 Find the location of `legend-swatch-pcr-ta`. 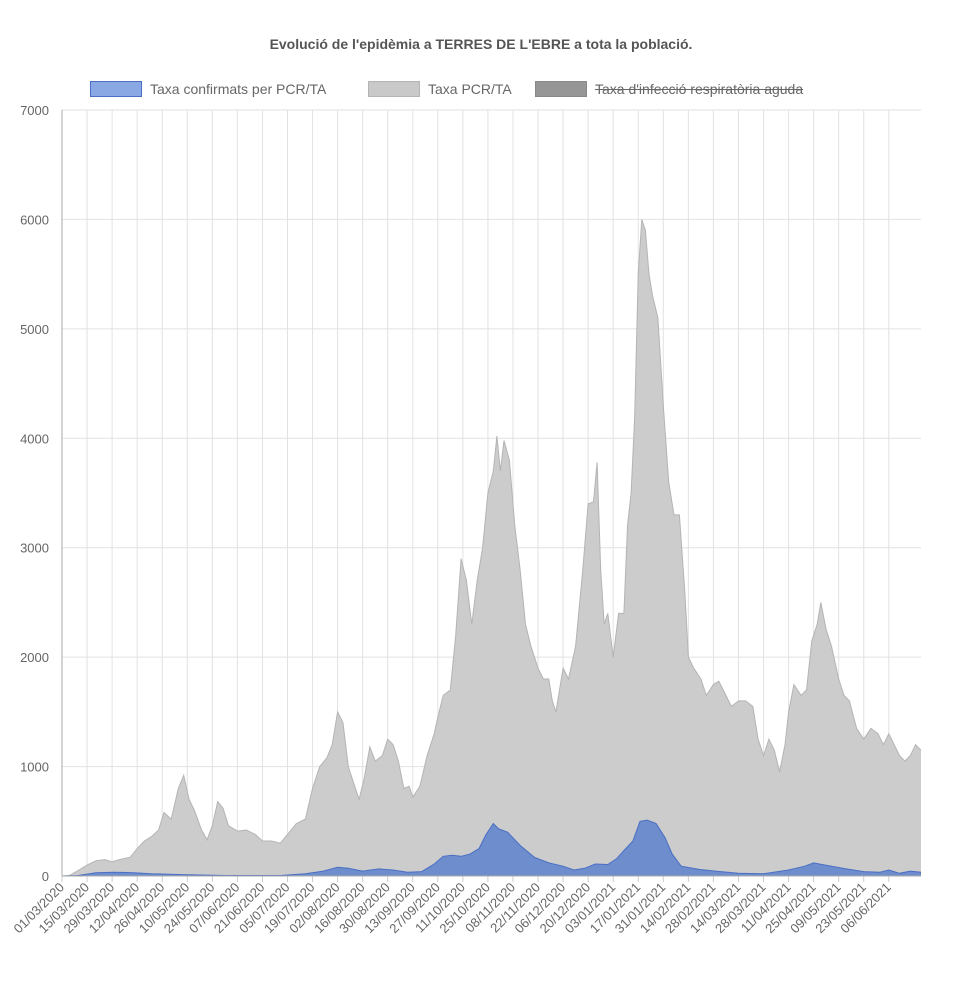

legend-swatch-pcr-ta is located at coordinates (394, 89).